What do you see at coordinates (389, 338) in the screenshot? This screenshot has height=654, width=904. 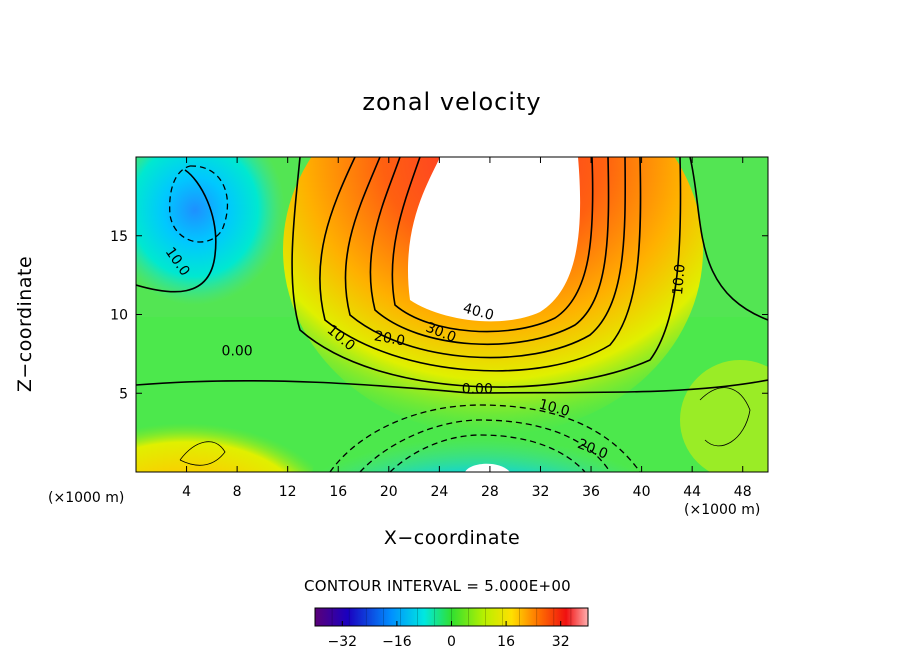 I see `contour-label: 20.0` at bounding box center [389, 338].